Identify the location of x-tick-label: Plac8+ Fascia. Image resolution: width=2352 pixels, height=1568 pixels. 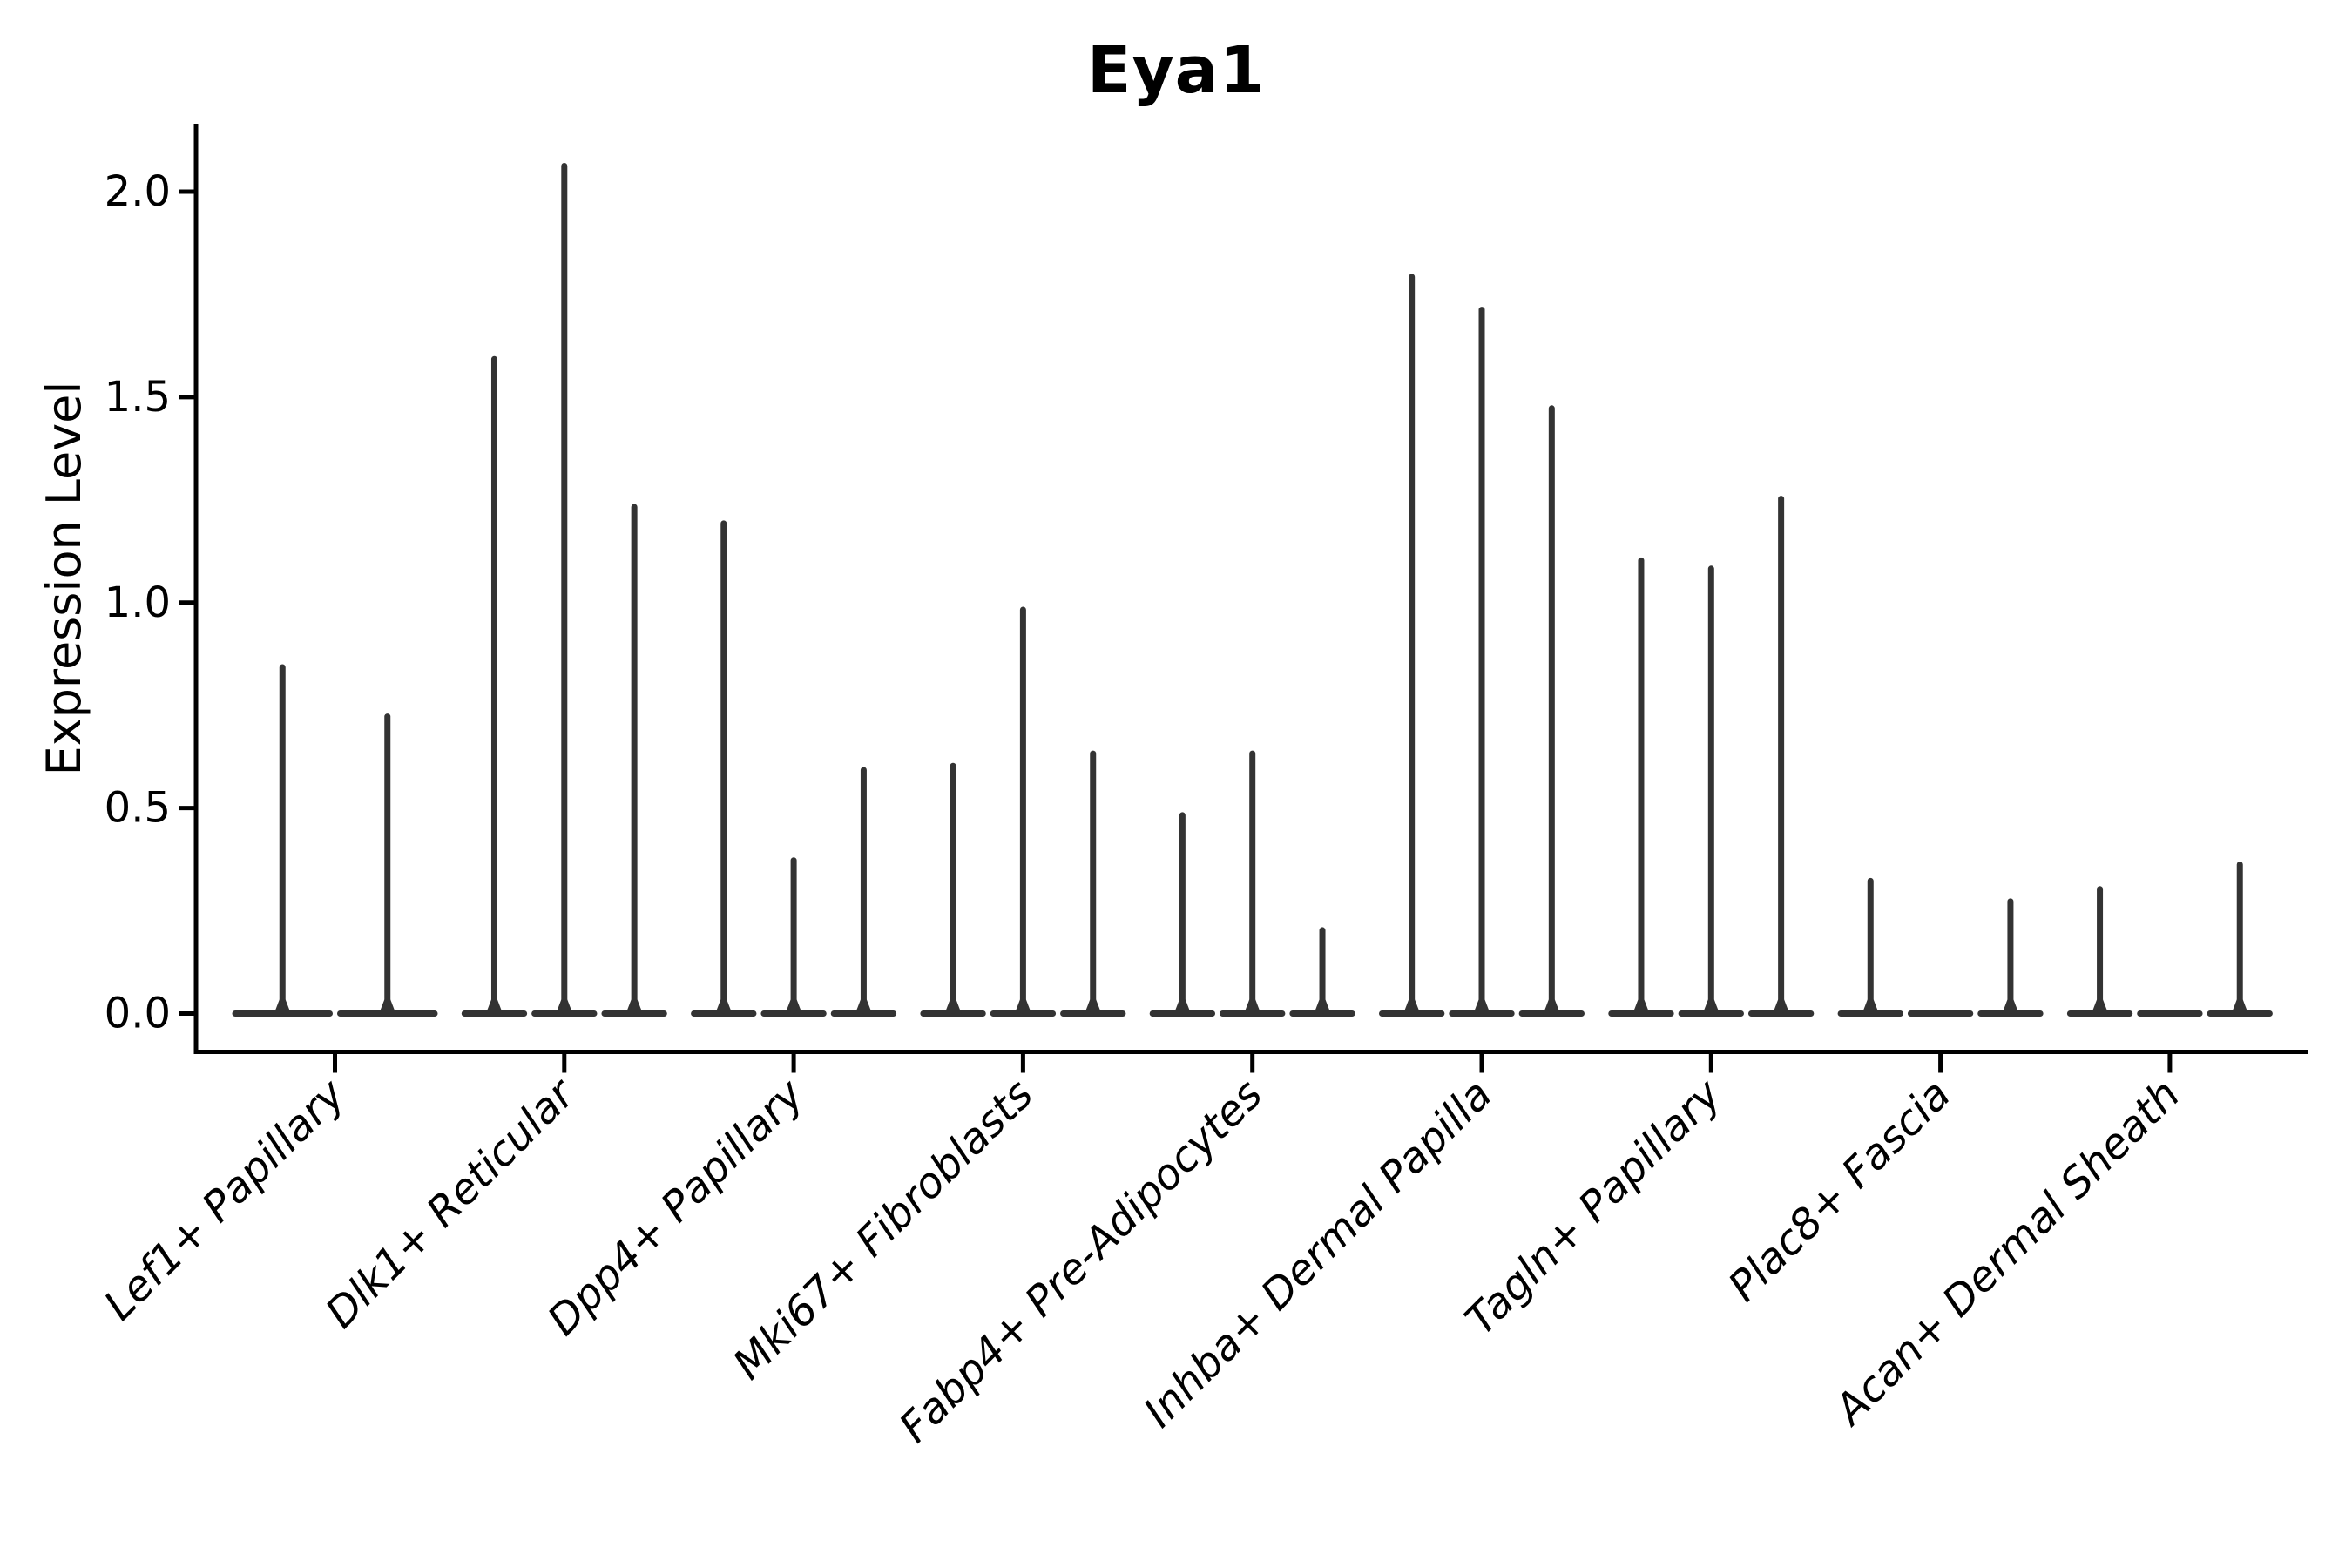
(1839, 1191).